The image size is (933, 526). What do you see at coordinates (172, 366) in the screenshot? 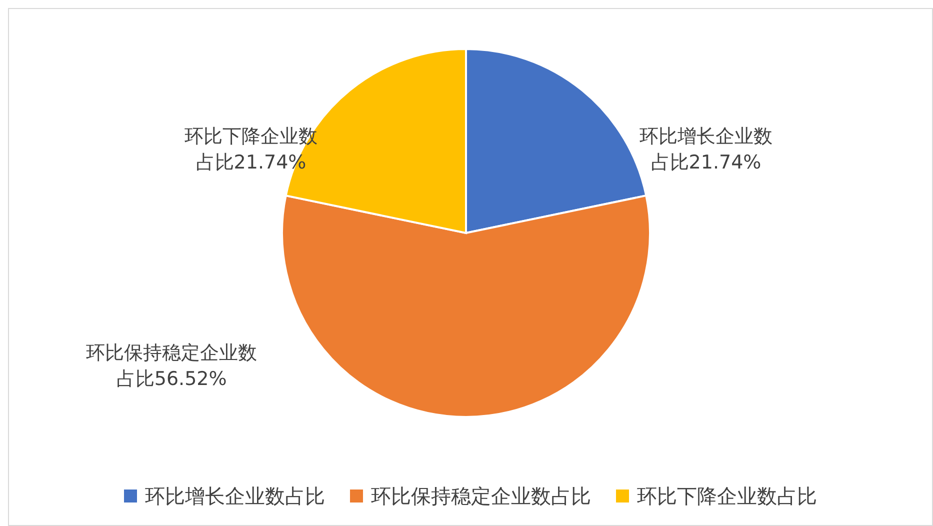
I see `data-label: 环比保持稳定企业数占比56.52%` at bounding box center [172, 366].